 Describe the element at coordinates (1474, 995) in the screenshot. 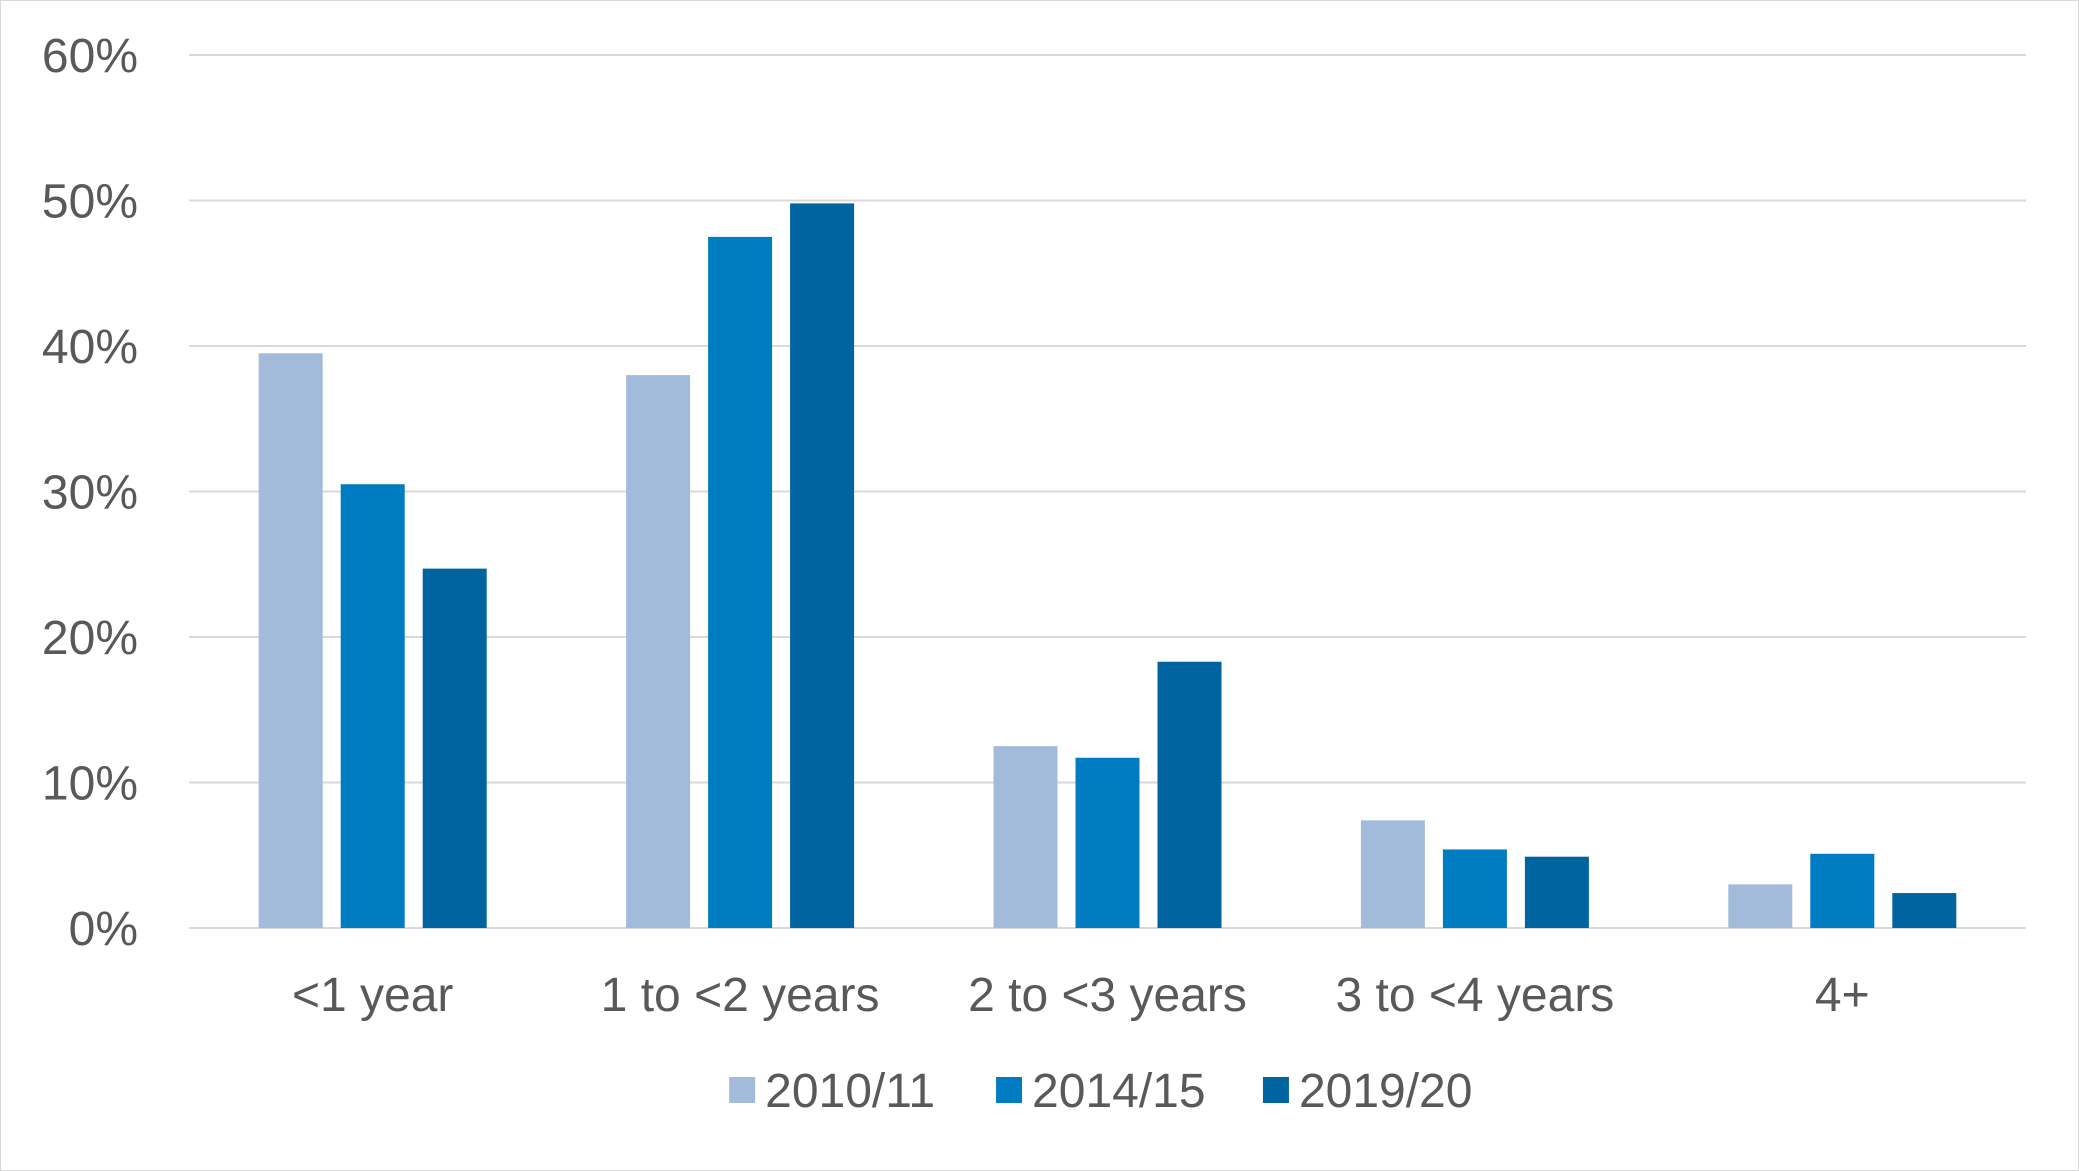

I see `x-category-label: 3 to <4 years` at that location.